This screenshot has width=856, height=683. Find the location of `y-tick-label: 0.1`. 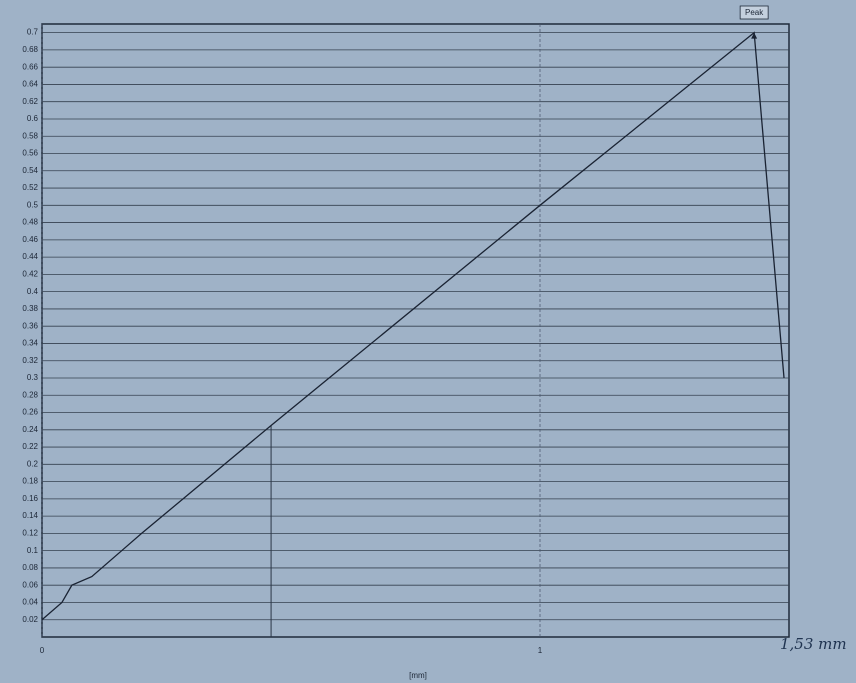

y-tick-label: 0.1 is located at coordinates (33, 550).